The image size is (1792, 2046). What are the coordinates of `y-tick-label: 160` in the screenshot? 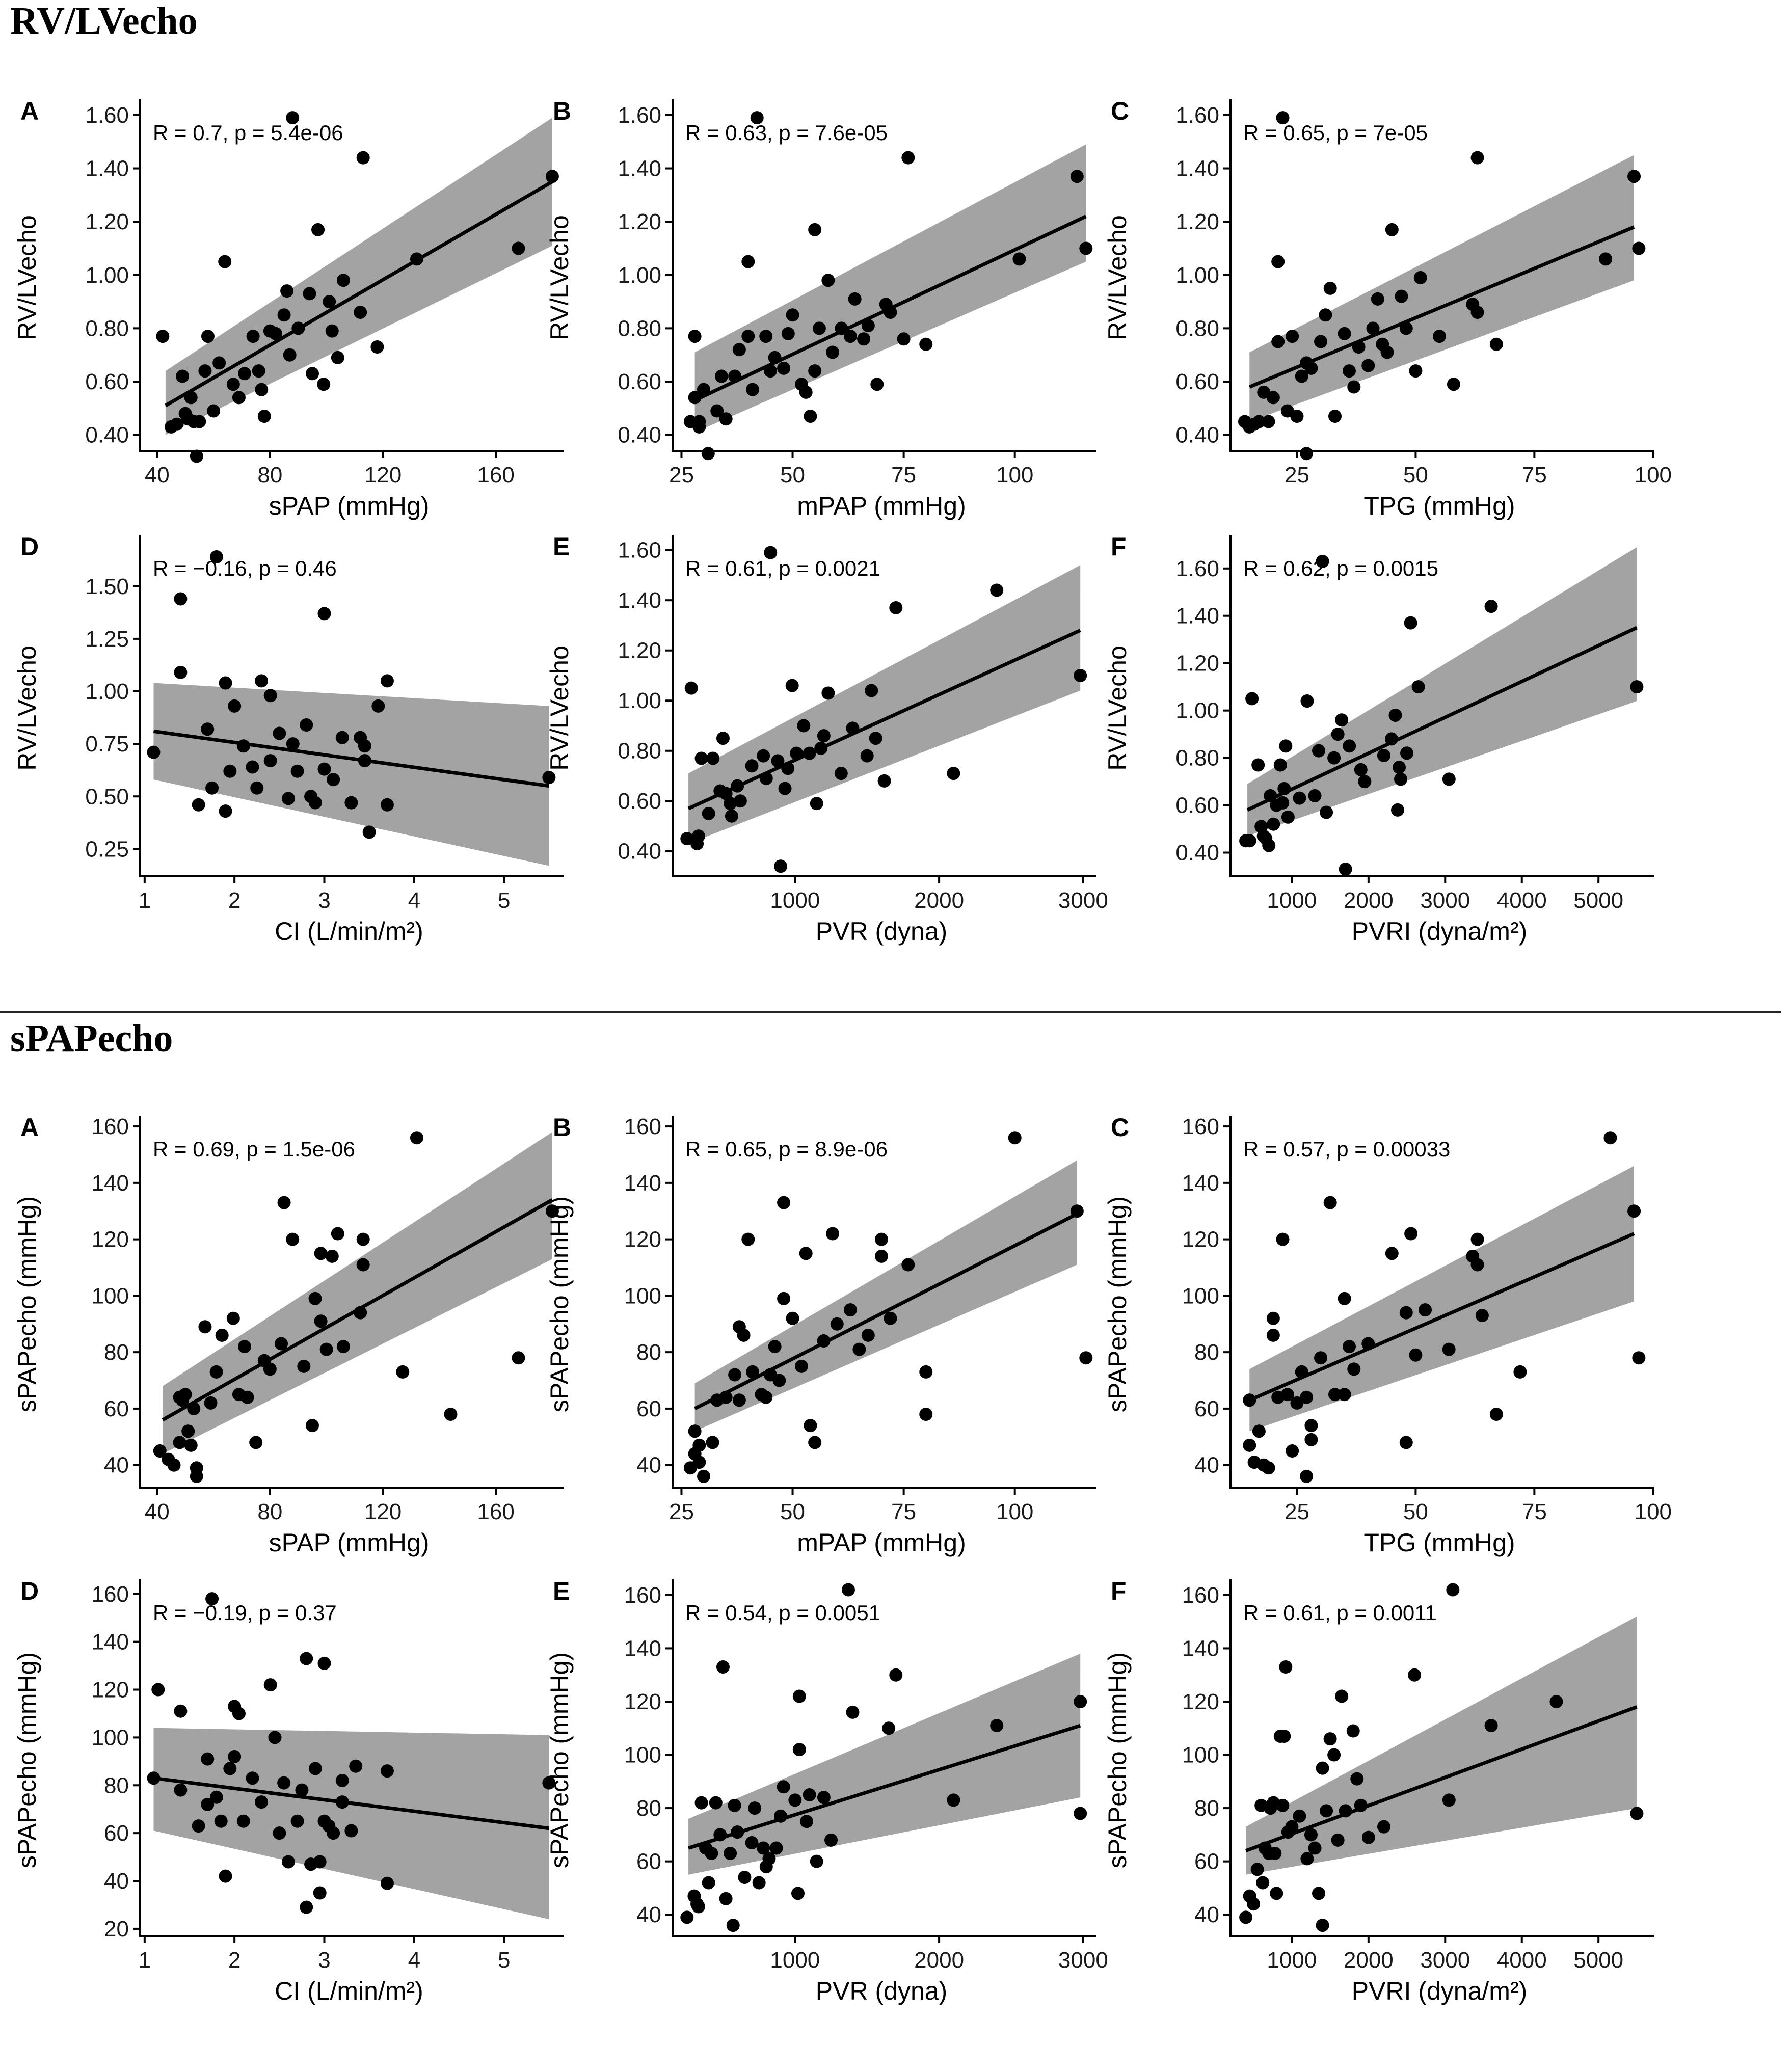 It's located at (110, 1126).